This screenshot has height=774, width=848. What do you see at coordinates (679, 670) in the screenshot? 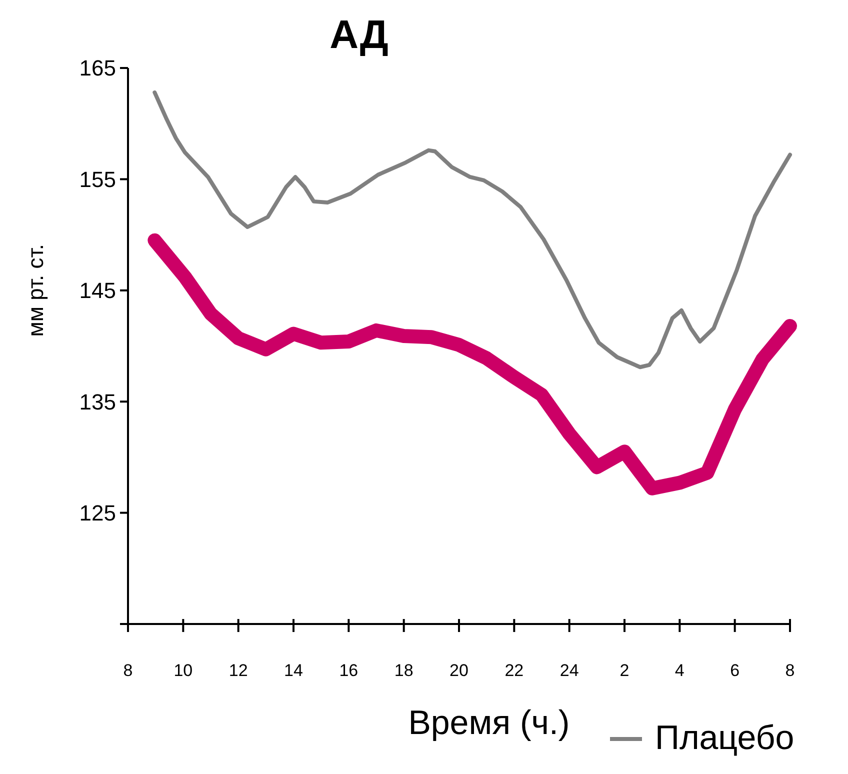
I see `x-tick-label: 4` at bounding box center [679, 670].